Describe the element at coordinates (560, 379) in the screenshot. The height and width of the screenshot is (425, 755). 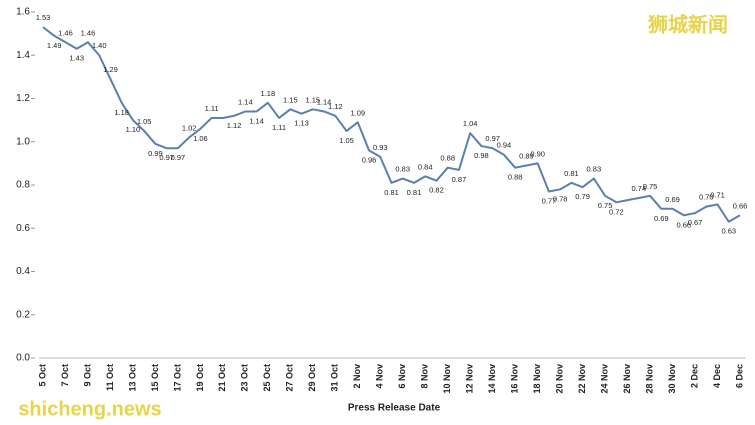
I see `x-tick-label: 20 Nov` at that location.